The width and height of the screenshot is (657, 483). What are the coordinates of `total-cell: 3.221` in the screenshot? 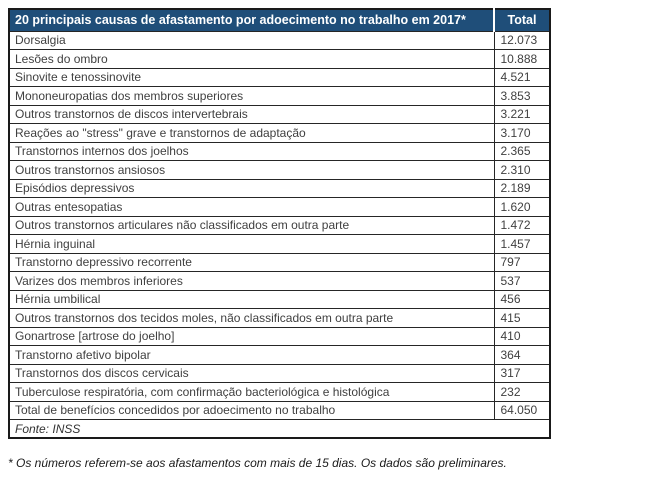 It's located at (522, 114).